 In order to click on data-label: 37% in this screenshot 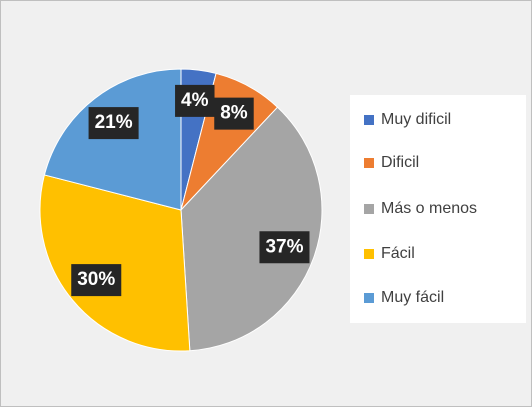, I will do `click(284, 246)`.